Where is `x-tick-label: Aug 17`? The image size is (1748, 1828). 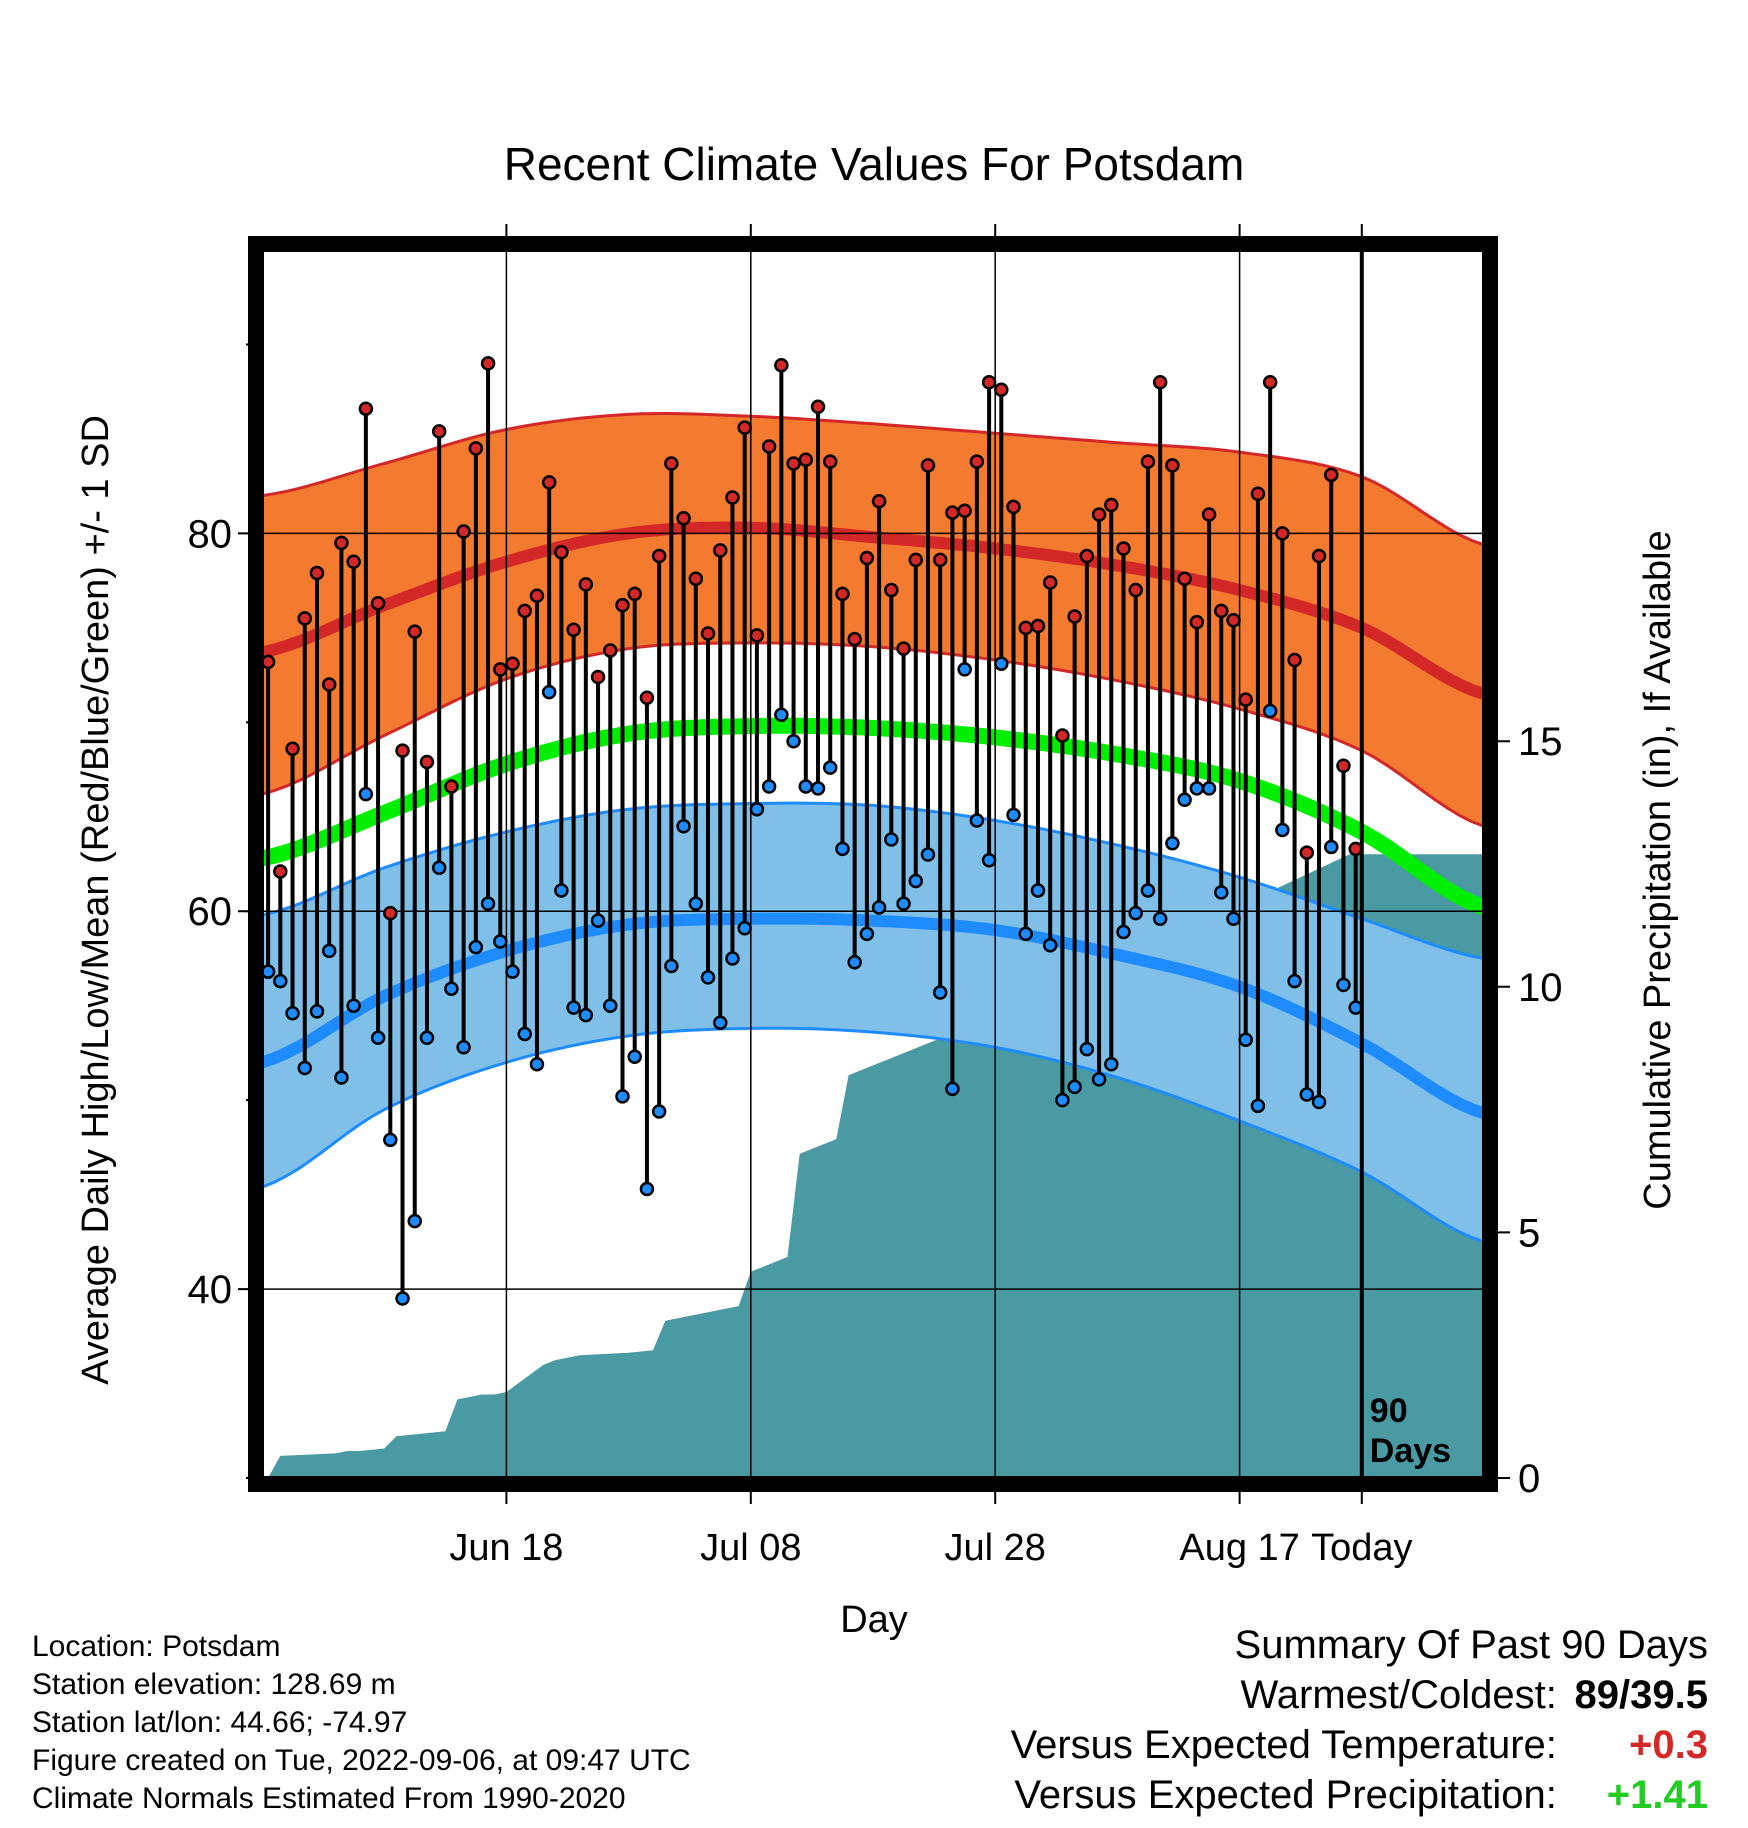
x-tick-label: Aug 17 is located at coordinates (1239, 1548).